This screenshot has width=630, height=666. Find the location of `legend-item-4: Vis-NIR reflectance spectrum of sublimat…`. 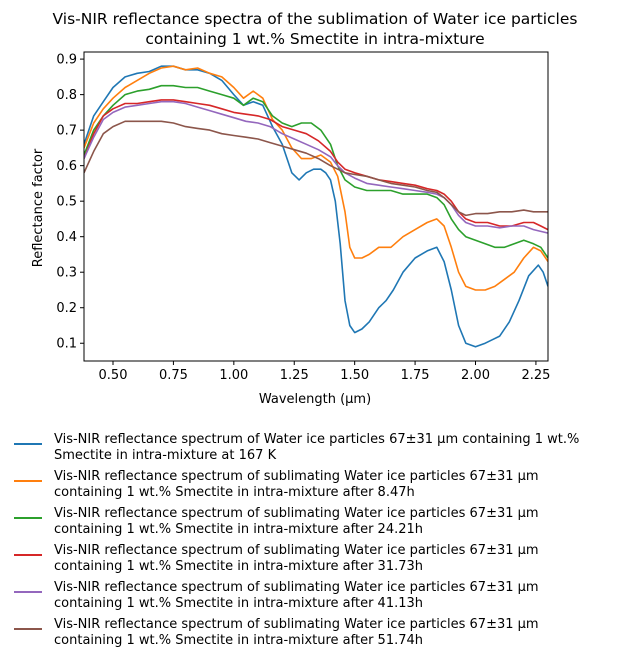

legend-item-4: Vis-NIR reflectance spectrum of sublimat… is located at coordinates (319, 561).